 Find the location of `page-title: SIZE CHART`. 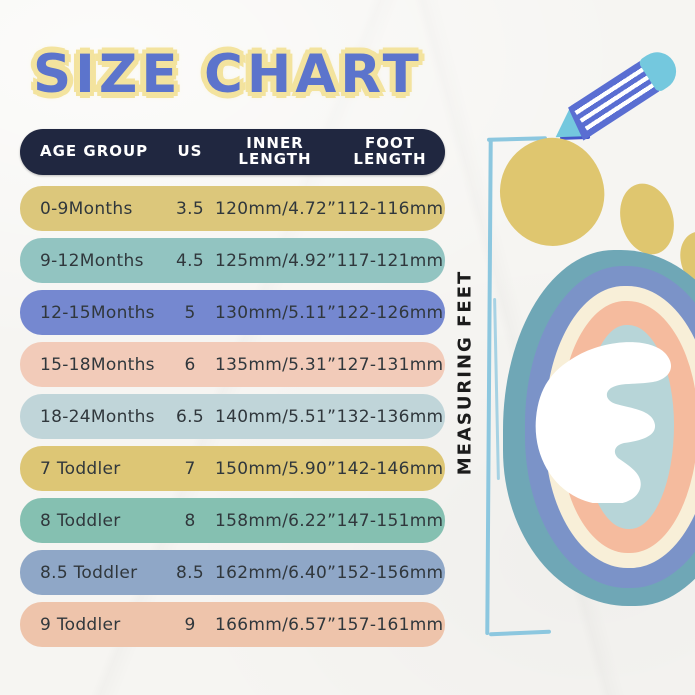

page-title: SIZE CHART is located at coordinates (228, 74).